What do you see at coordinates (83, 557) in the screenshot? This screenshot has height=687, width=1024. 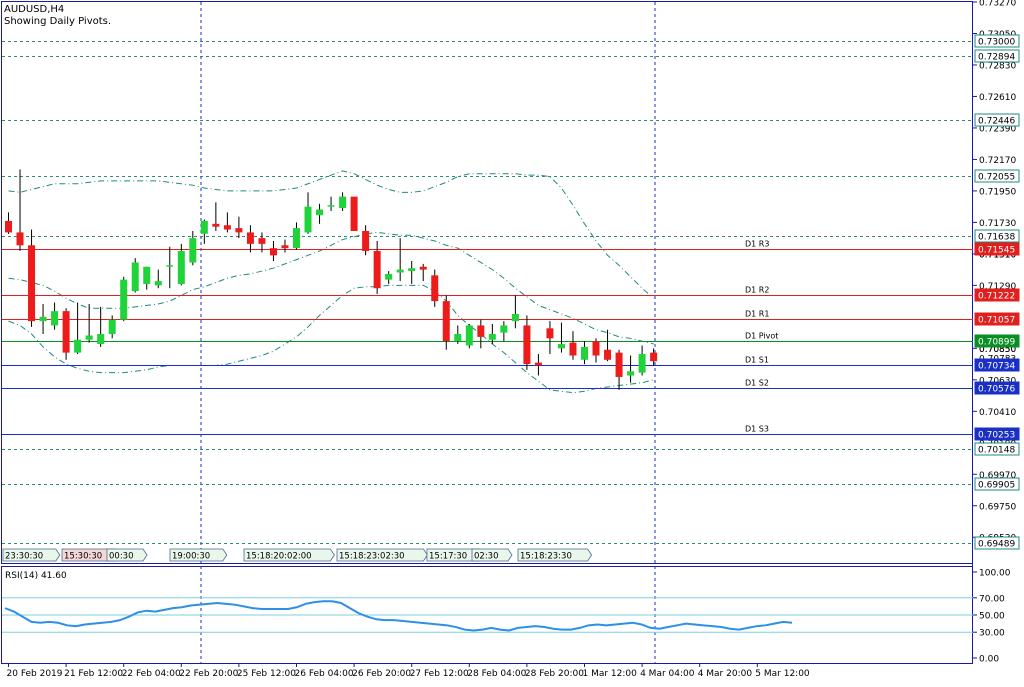 I see `session-tag-label: 15:30:30` at bounding box center [83, 557].